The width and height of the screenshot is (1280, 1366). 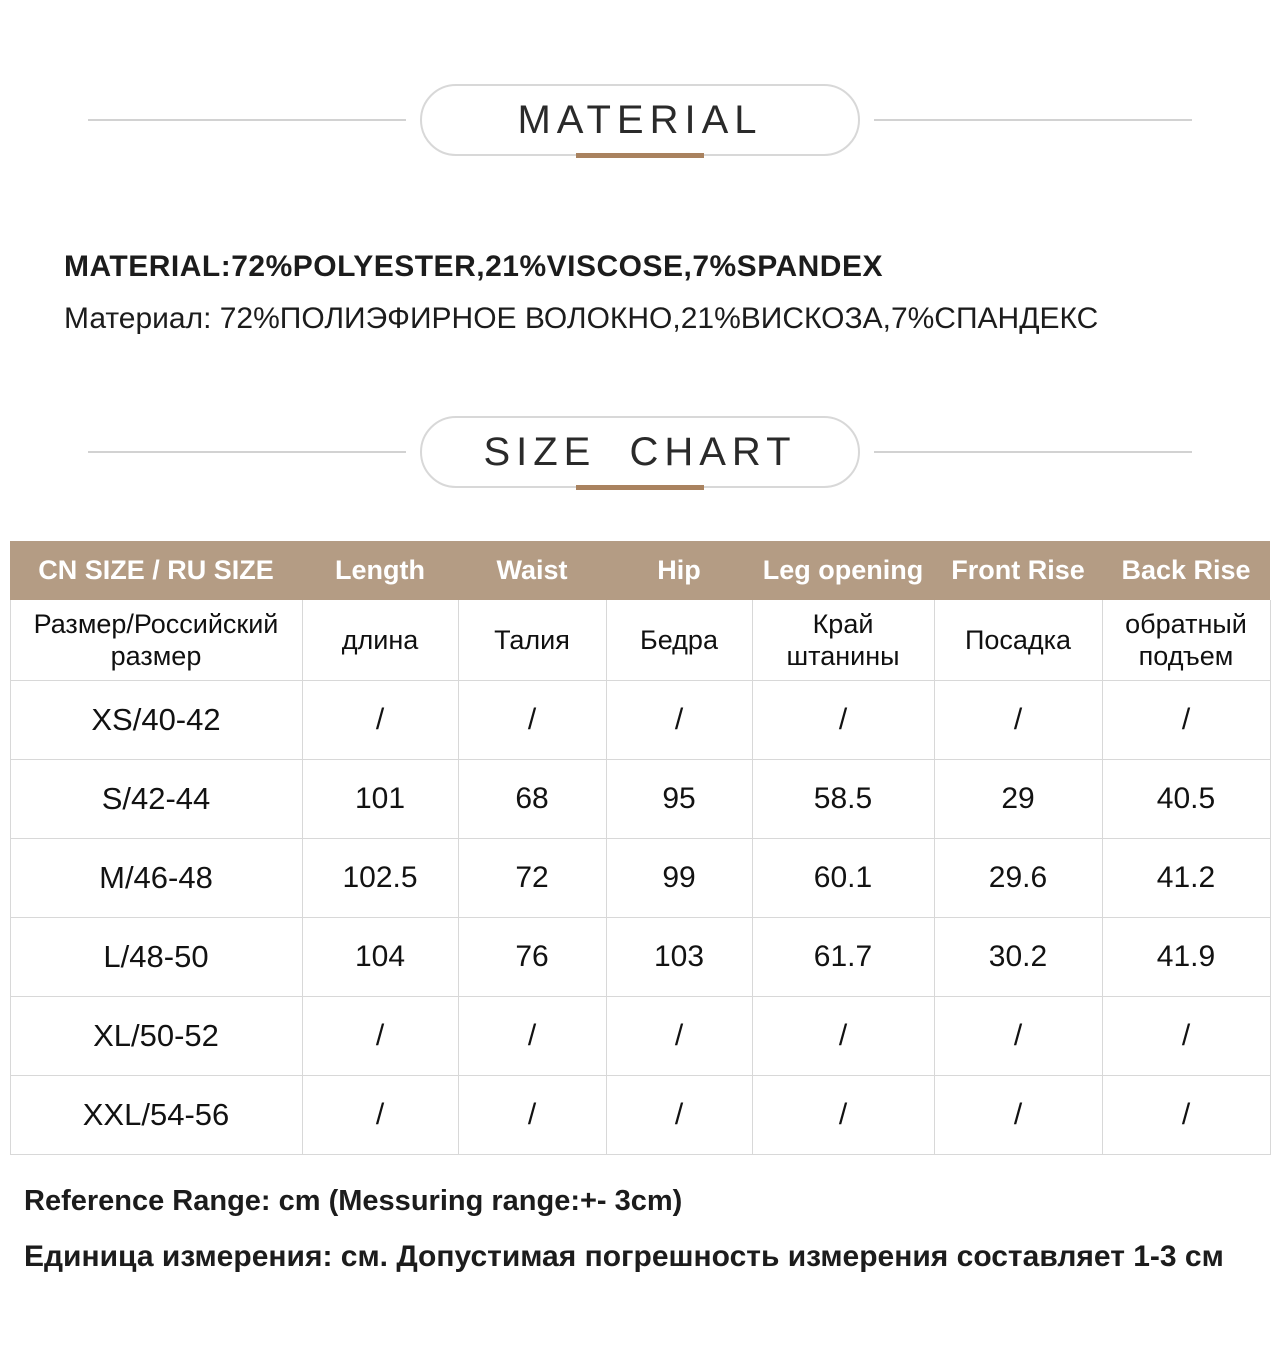 What do you see at coordinates (640, 155) in the screenshot?
I see `material-title-underline` at bounding box center [640, 155].